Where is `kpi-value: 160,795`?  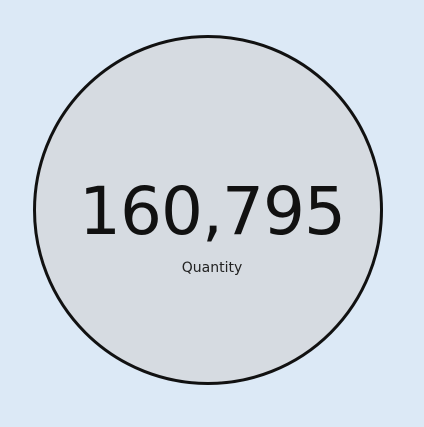
kpi-value: 160,795 is located at coordinates (212, 211).